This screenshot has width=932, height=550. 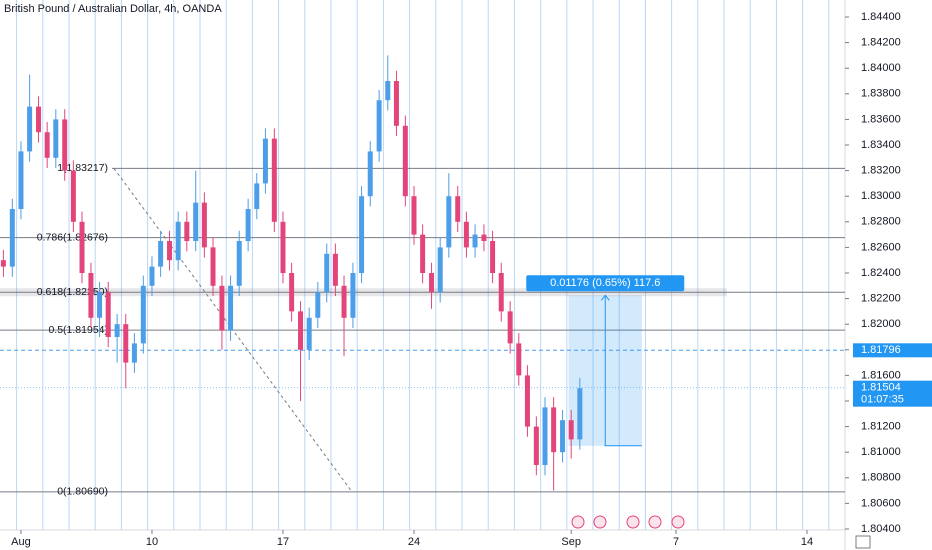 What do you see at coordinates (881, 119) in the screenshot?
I see `y-tick-label: 1.83600` at bounding box center [881, 119].